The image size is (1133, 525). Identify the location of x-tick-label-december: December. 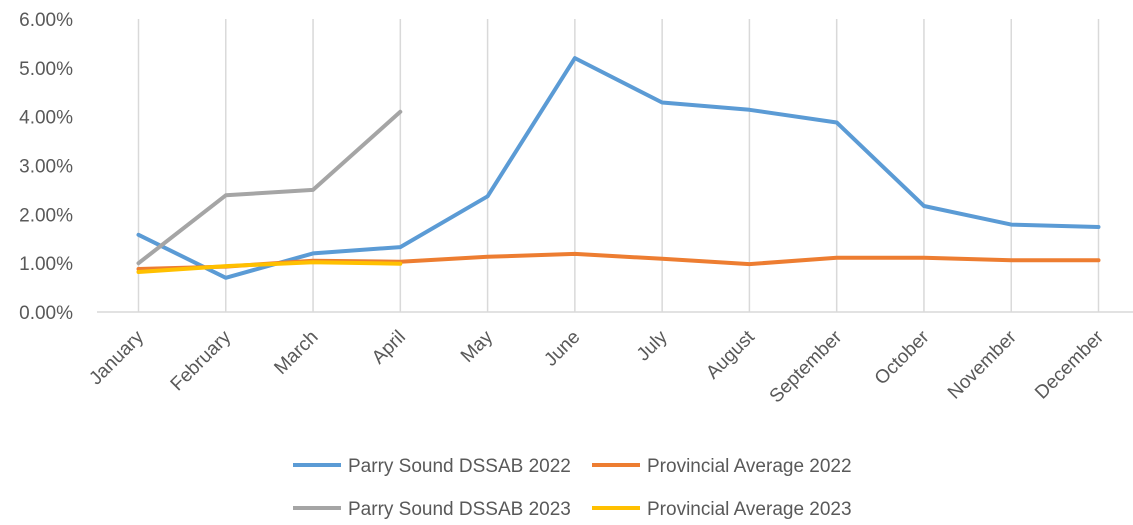
(1069, 364).